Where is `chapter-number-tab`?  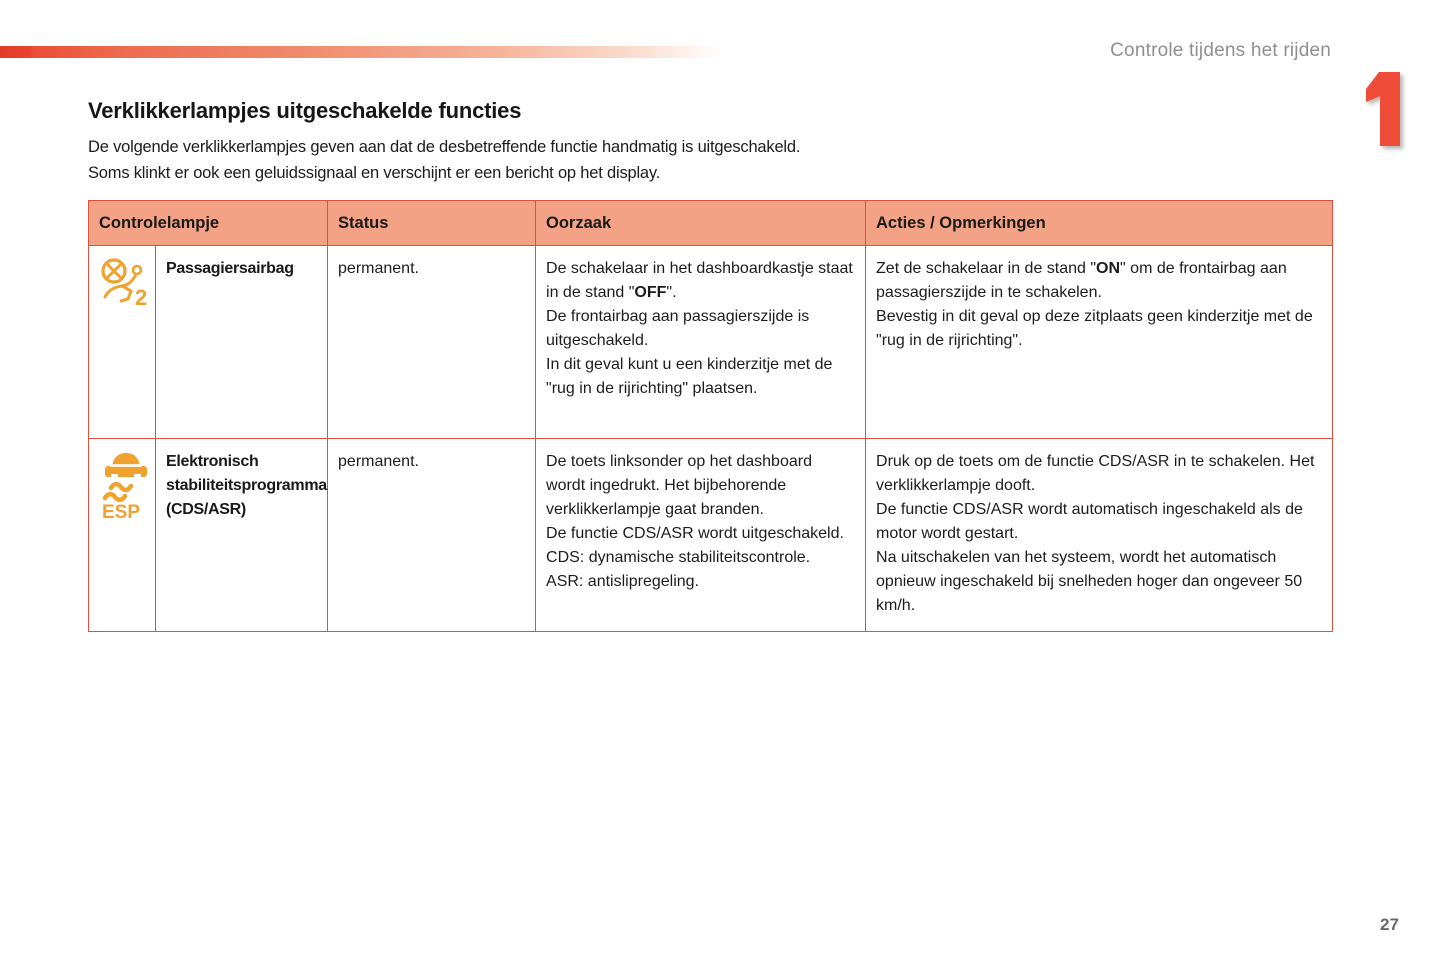 chapter-number-tab is located at coordinates (1384, 109).